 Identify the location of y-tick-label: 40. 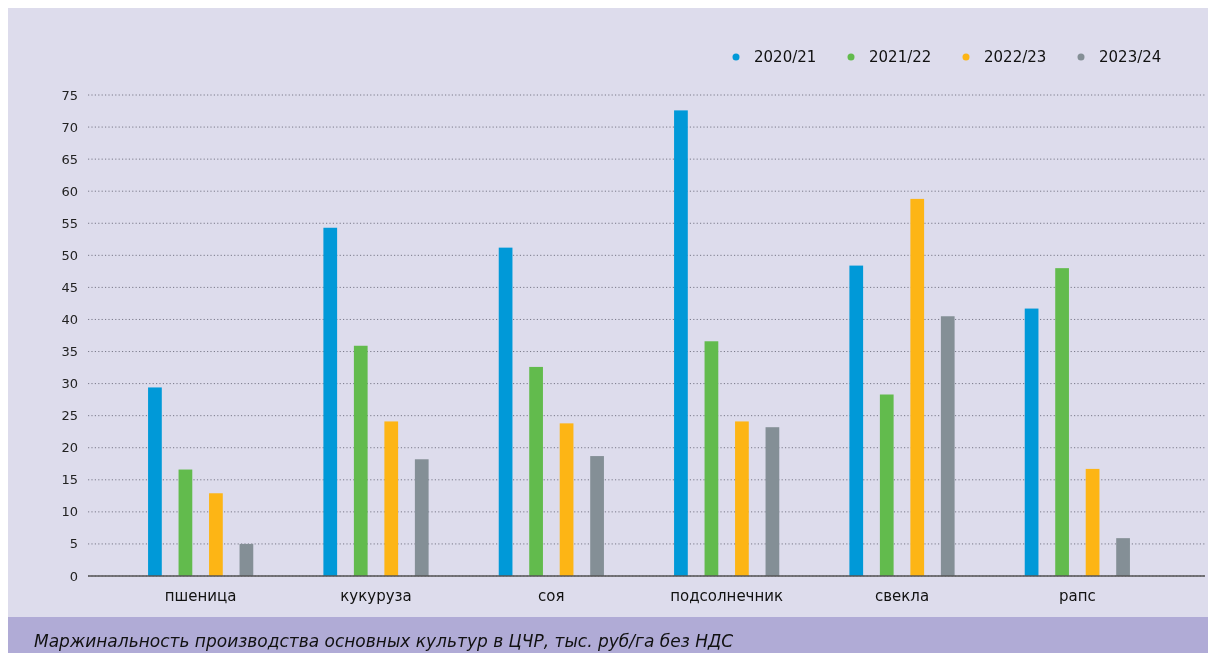
(69, 320).